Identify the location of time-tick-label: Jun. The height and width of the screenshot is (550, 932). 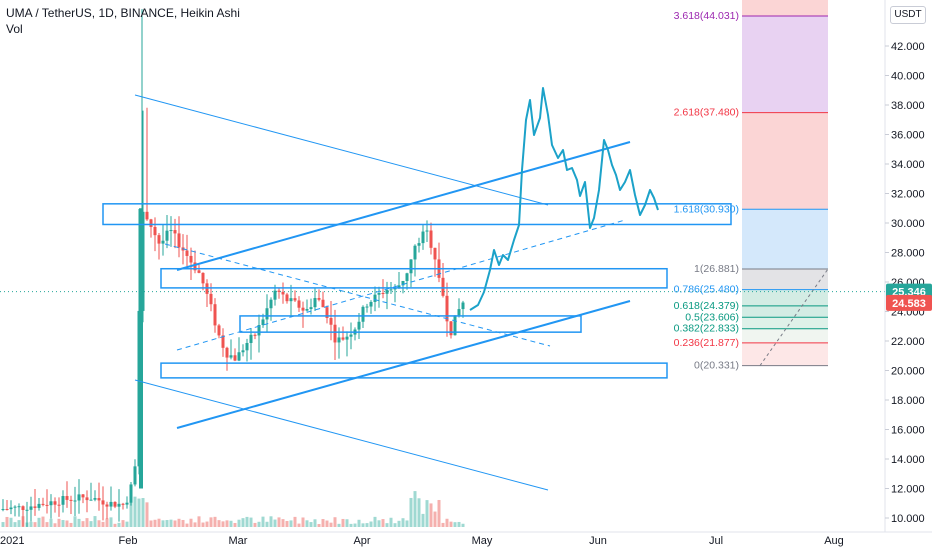
(598, 541).